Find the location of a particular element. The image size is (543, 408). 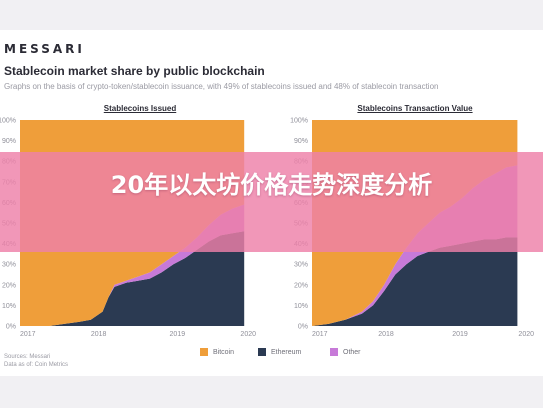

legend-item-ethereum: Ethereum is located at coordinates (279, 352).